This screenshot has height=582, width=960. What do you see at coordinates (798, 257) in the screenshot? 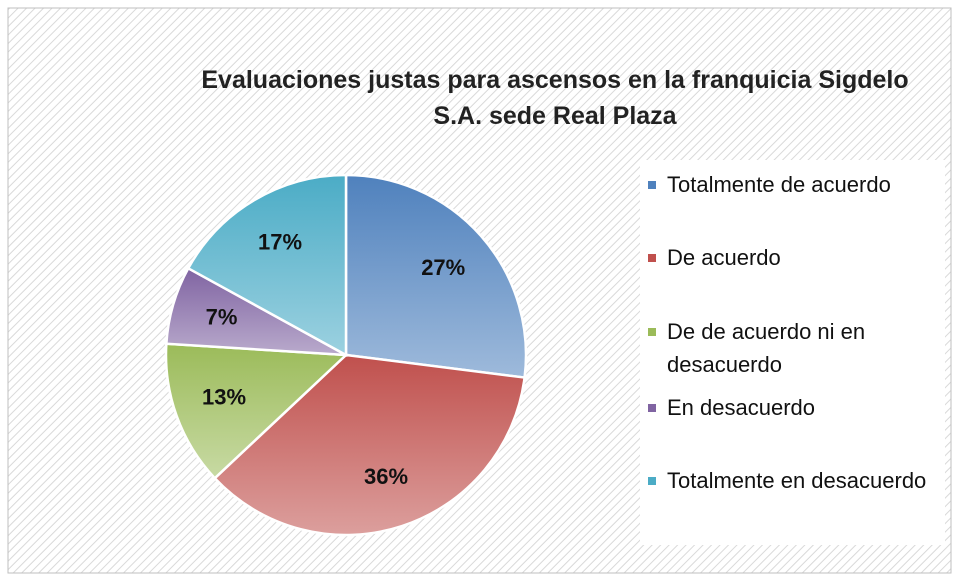
I see `legend-item: De acuerdo` at bounding box center [798, 257].